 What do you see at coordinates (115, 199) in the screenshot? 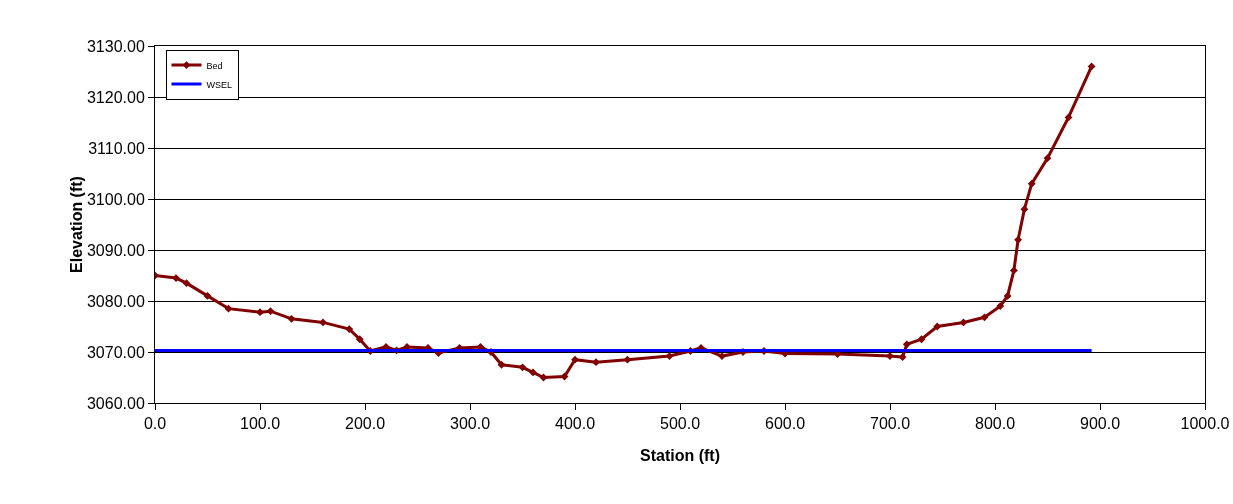
I see `y-tick-label: 3100.00` at bounding box center [115, 199].